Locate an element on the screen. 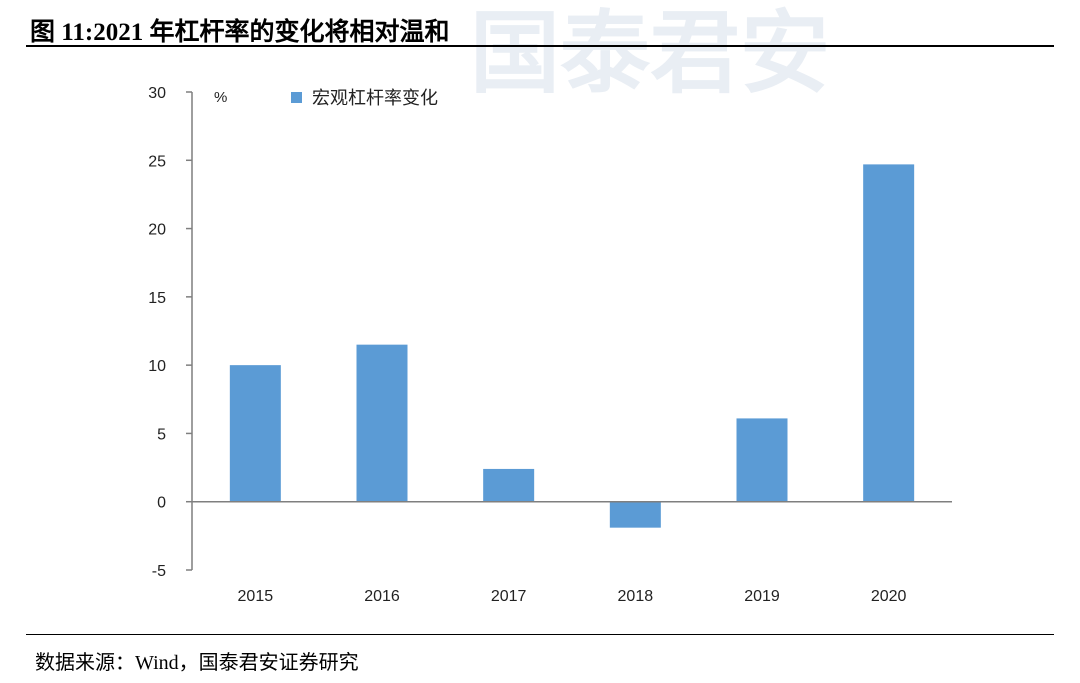  bar-2018 is located at coordinates (635, 514).